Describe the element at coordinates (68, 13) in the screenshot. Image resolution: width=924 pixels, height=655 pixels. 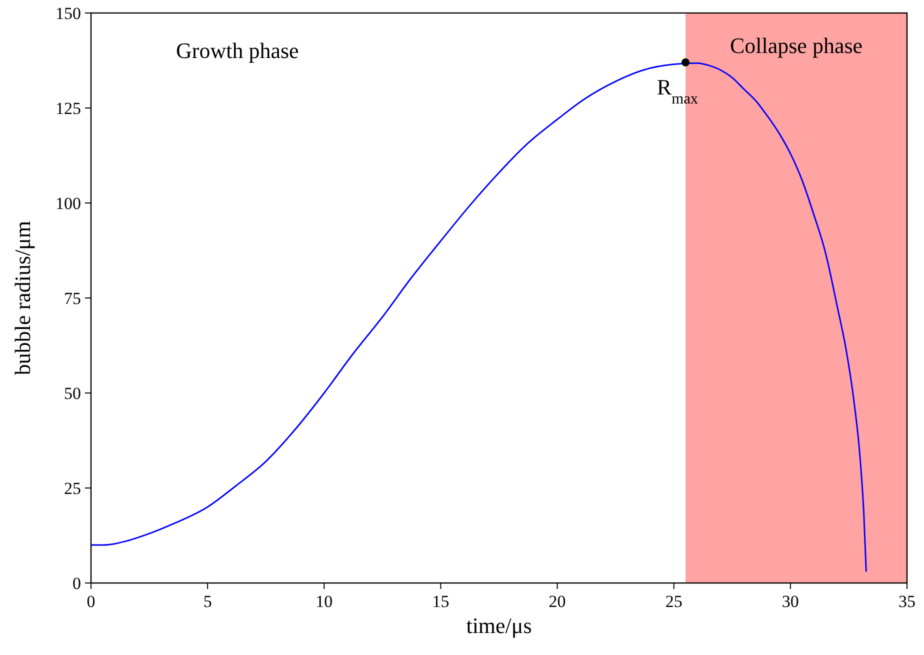
I see `y-tick-label: 150` at that location.